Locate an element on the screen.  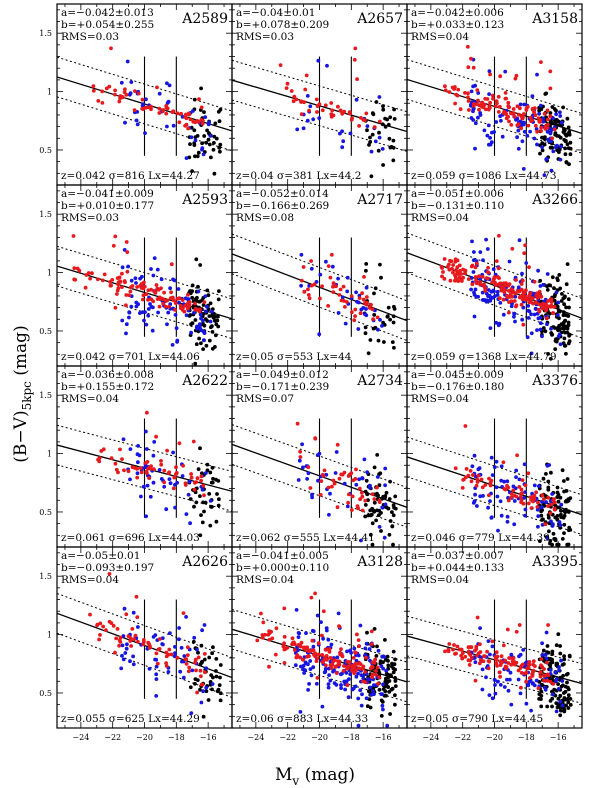
rms-annotation: RMS=0.04 is located at coordinates (90, 399).